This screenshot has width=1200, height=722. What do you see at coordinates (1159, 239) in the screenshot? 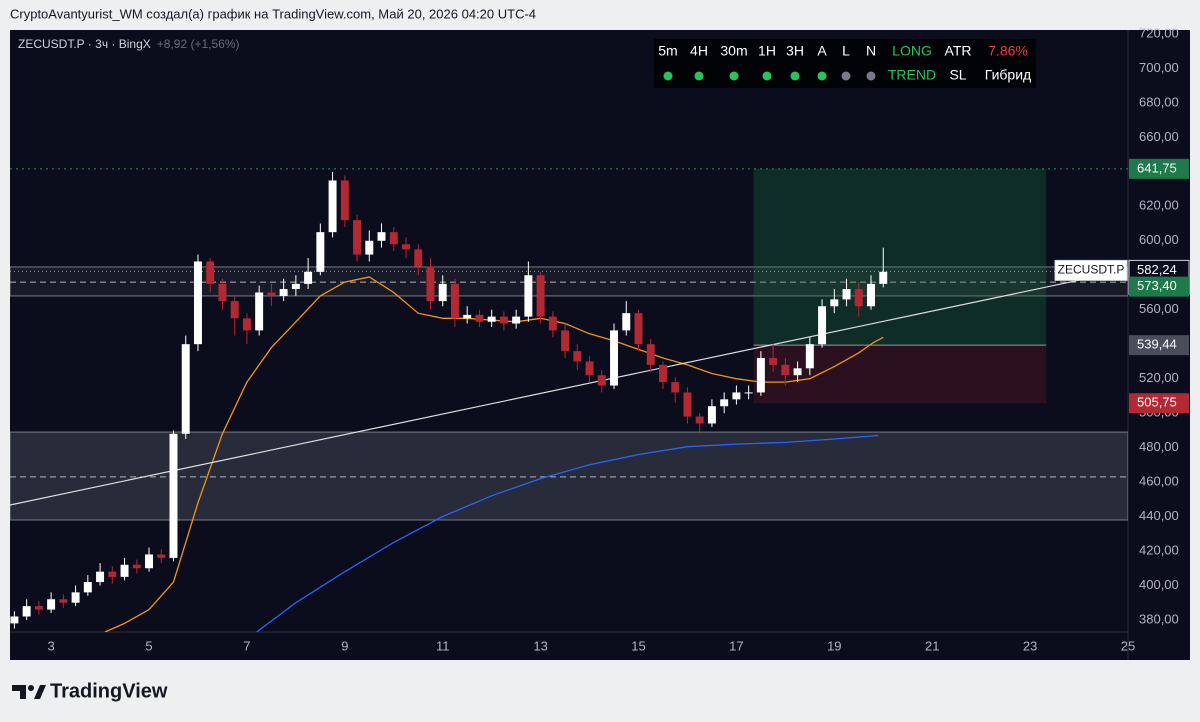
I see `y-tick-label: 600,00` at bounding box center [1159, 239].